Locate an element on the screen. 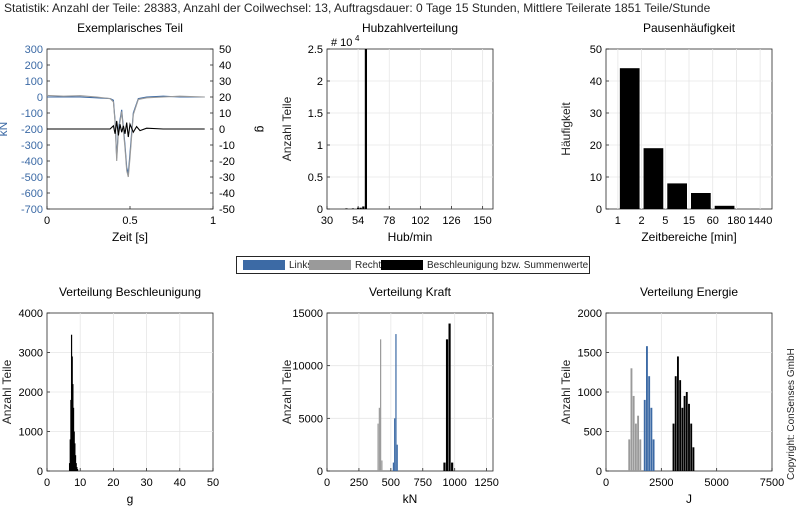 The image size is (800, 508). verteilung-kraft-ytick-label: 15000 is located at coordinates (307, 314).